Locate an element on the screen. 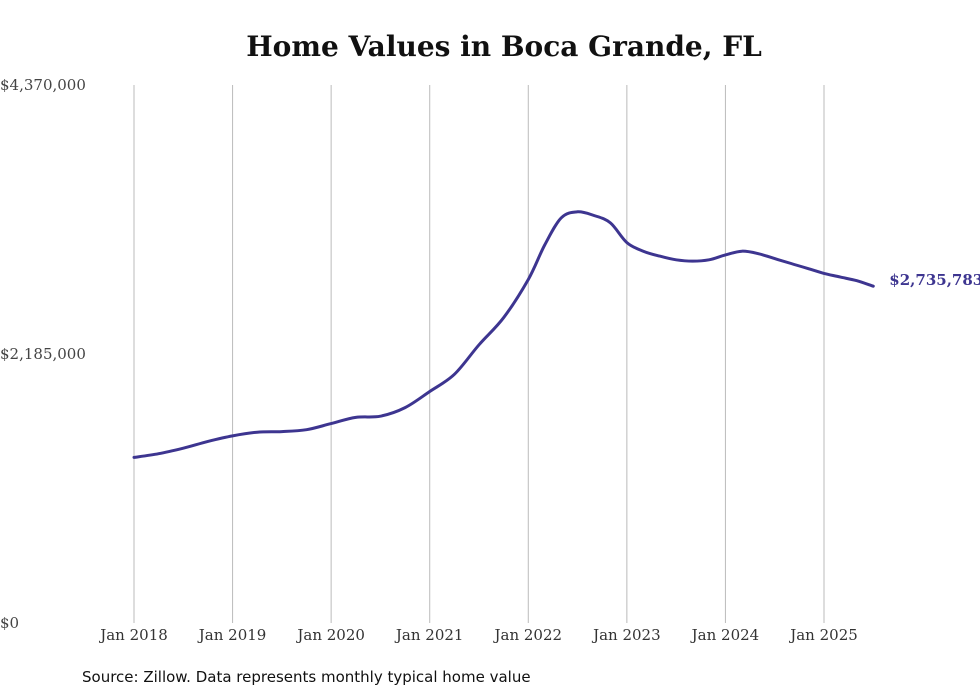 This screenshot has height=699, width=980. x-tick-label: Jan 2019 is located at coordinates (232, 635).